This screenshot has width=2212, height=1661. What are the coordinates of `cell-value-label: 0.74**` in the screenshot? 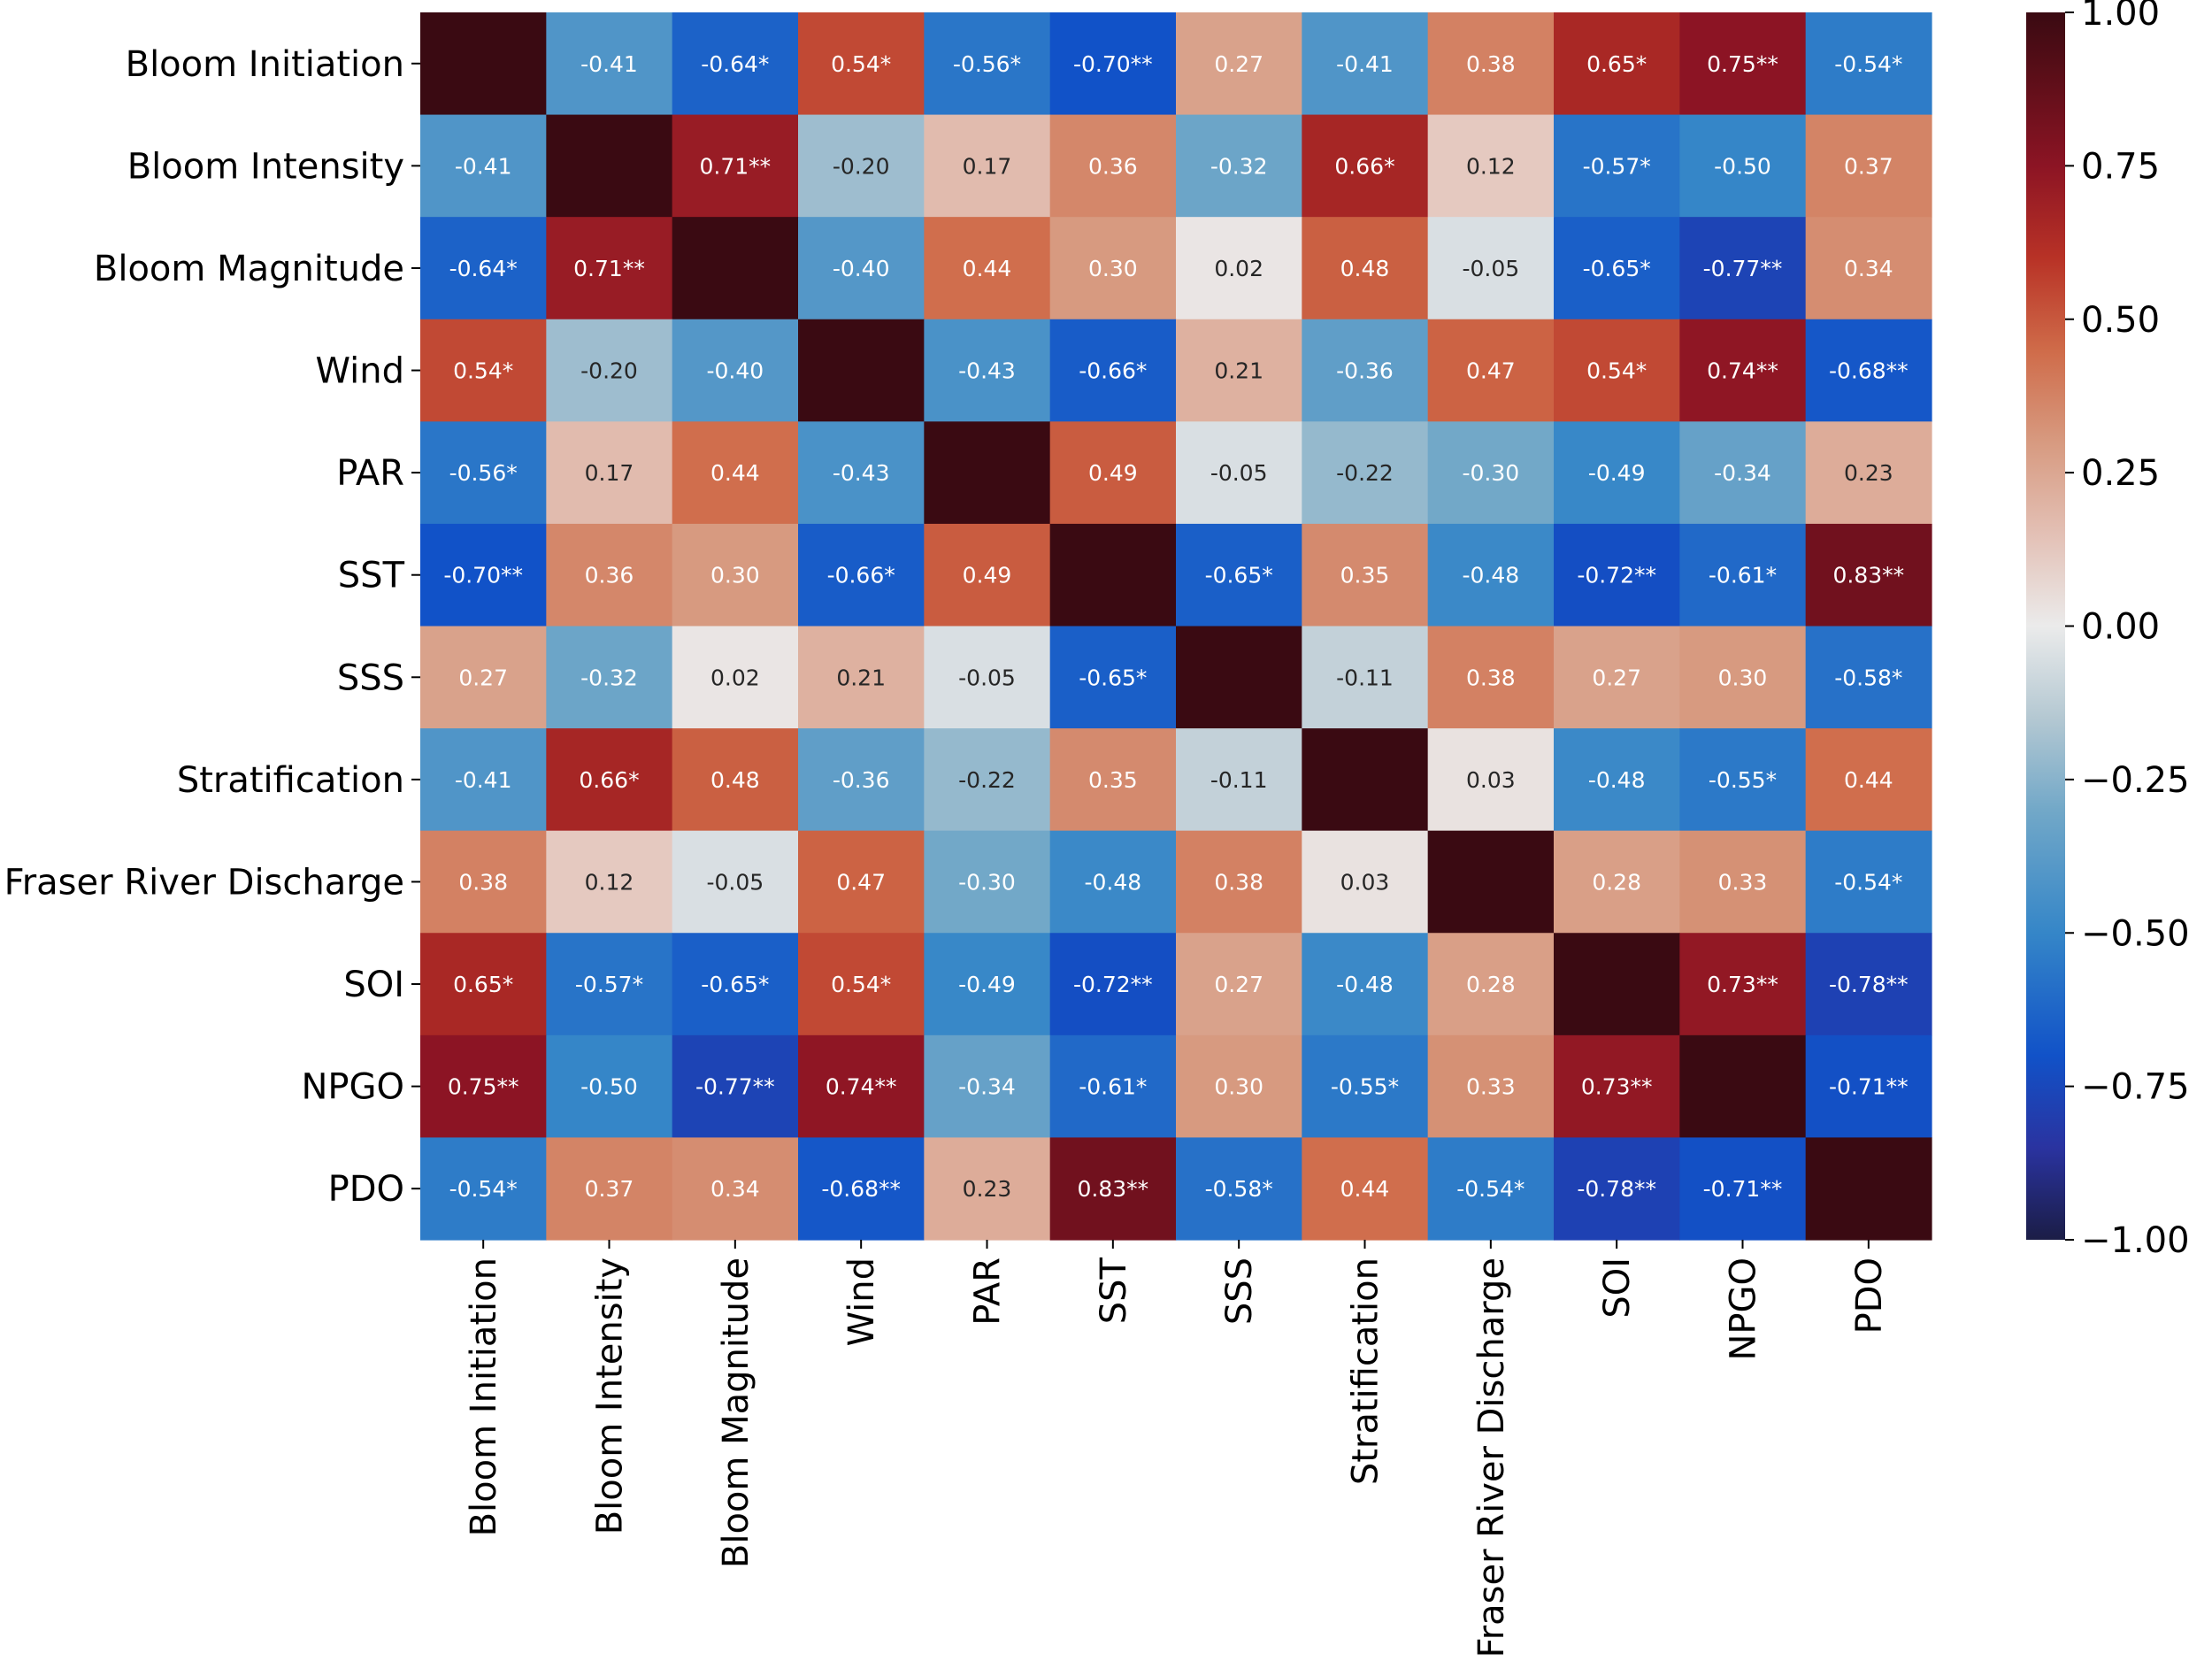 It's located at (862, 1087).